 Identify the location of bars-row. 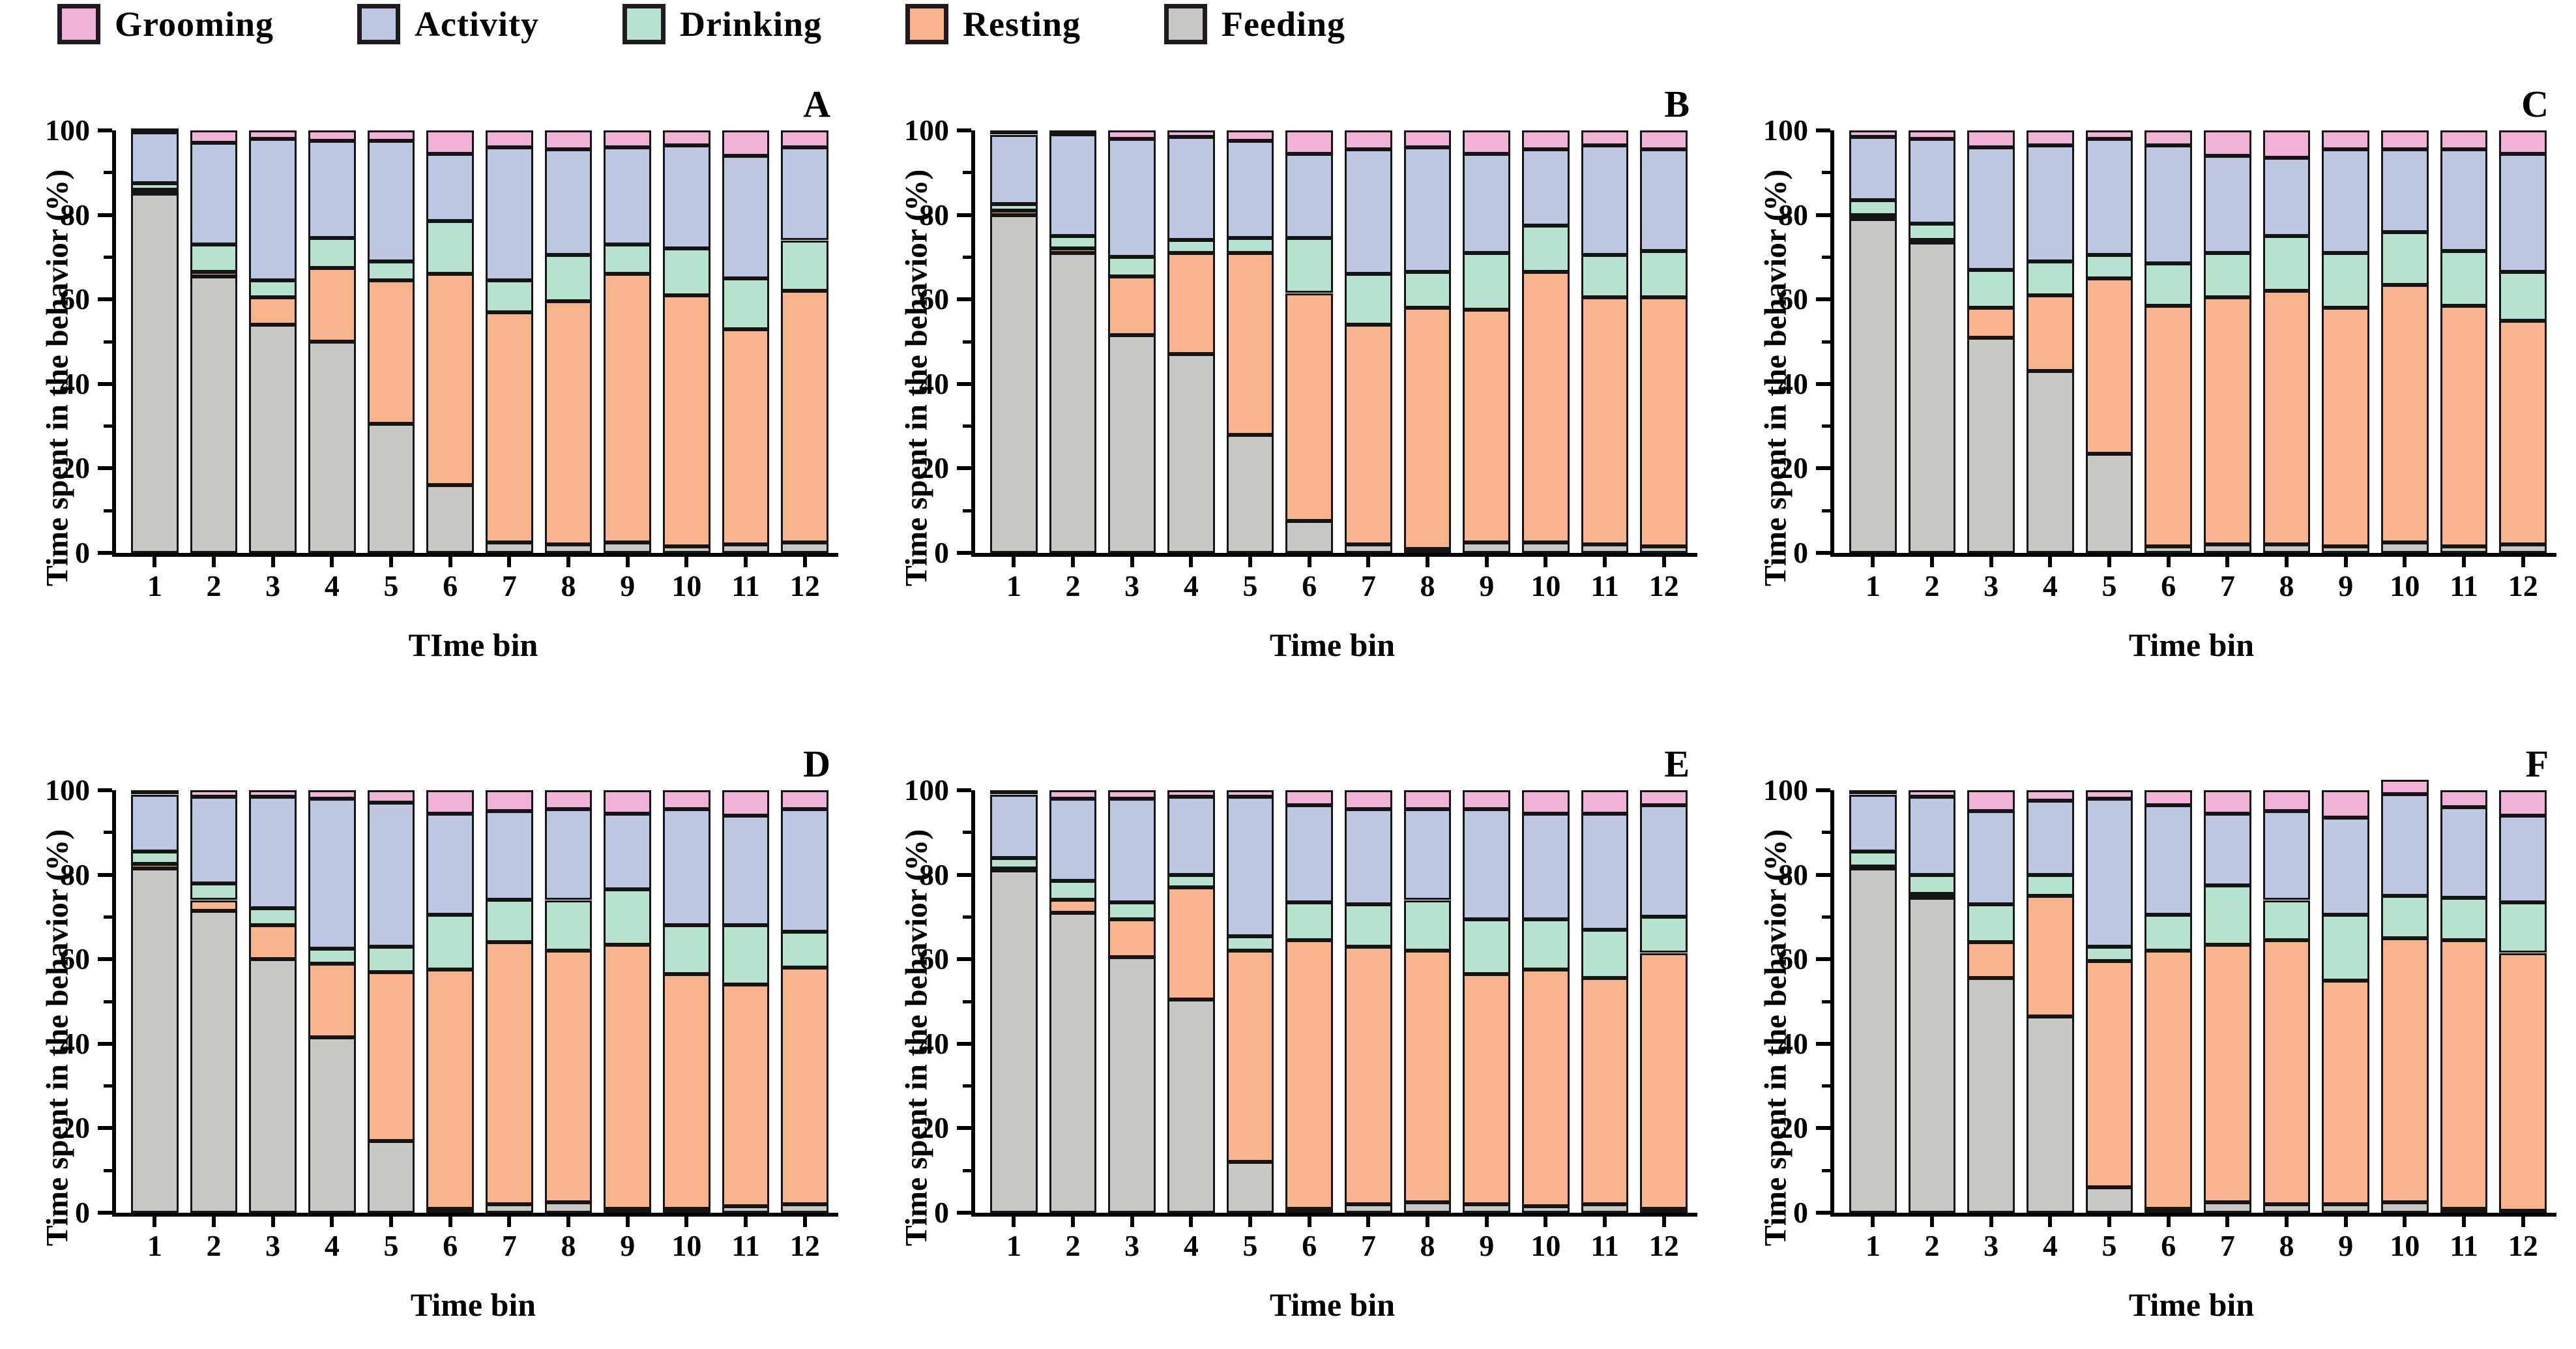
(477, 340).